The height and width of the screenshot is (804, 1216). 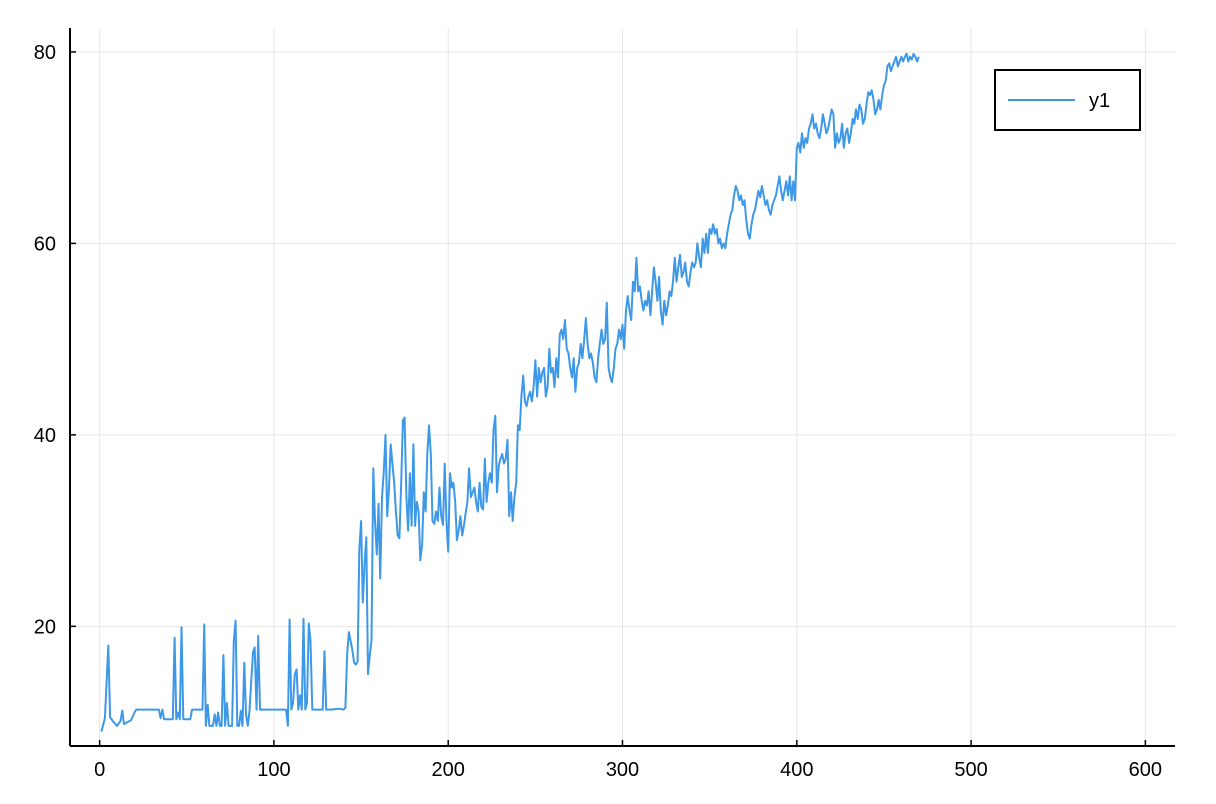 I want to click on y-tick-label: 80, so click(x=45, y=53).